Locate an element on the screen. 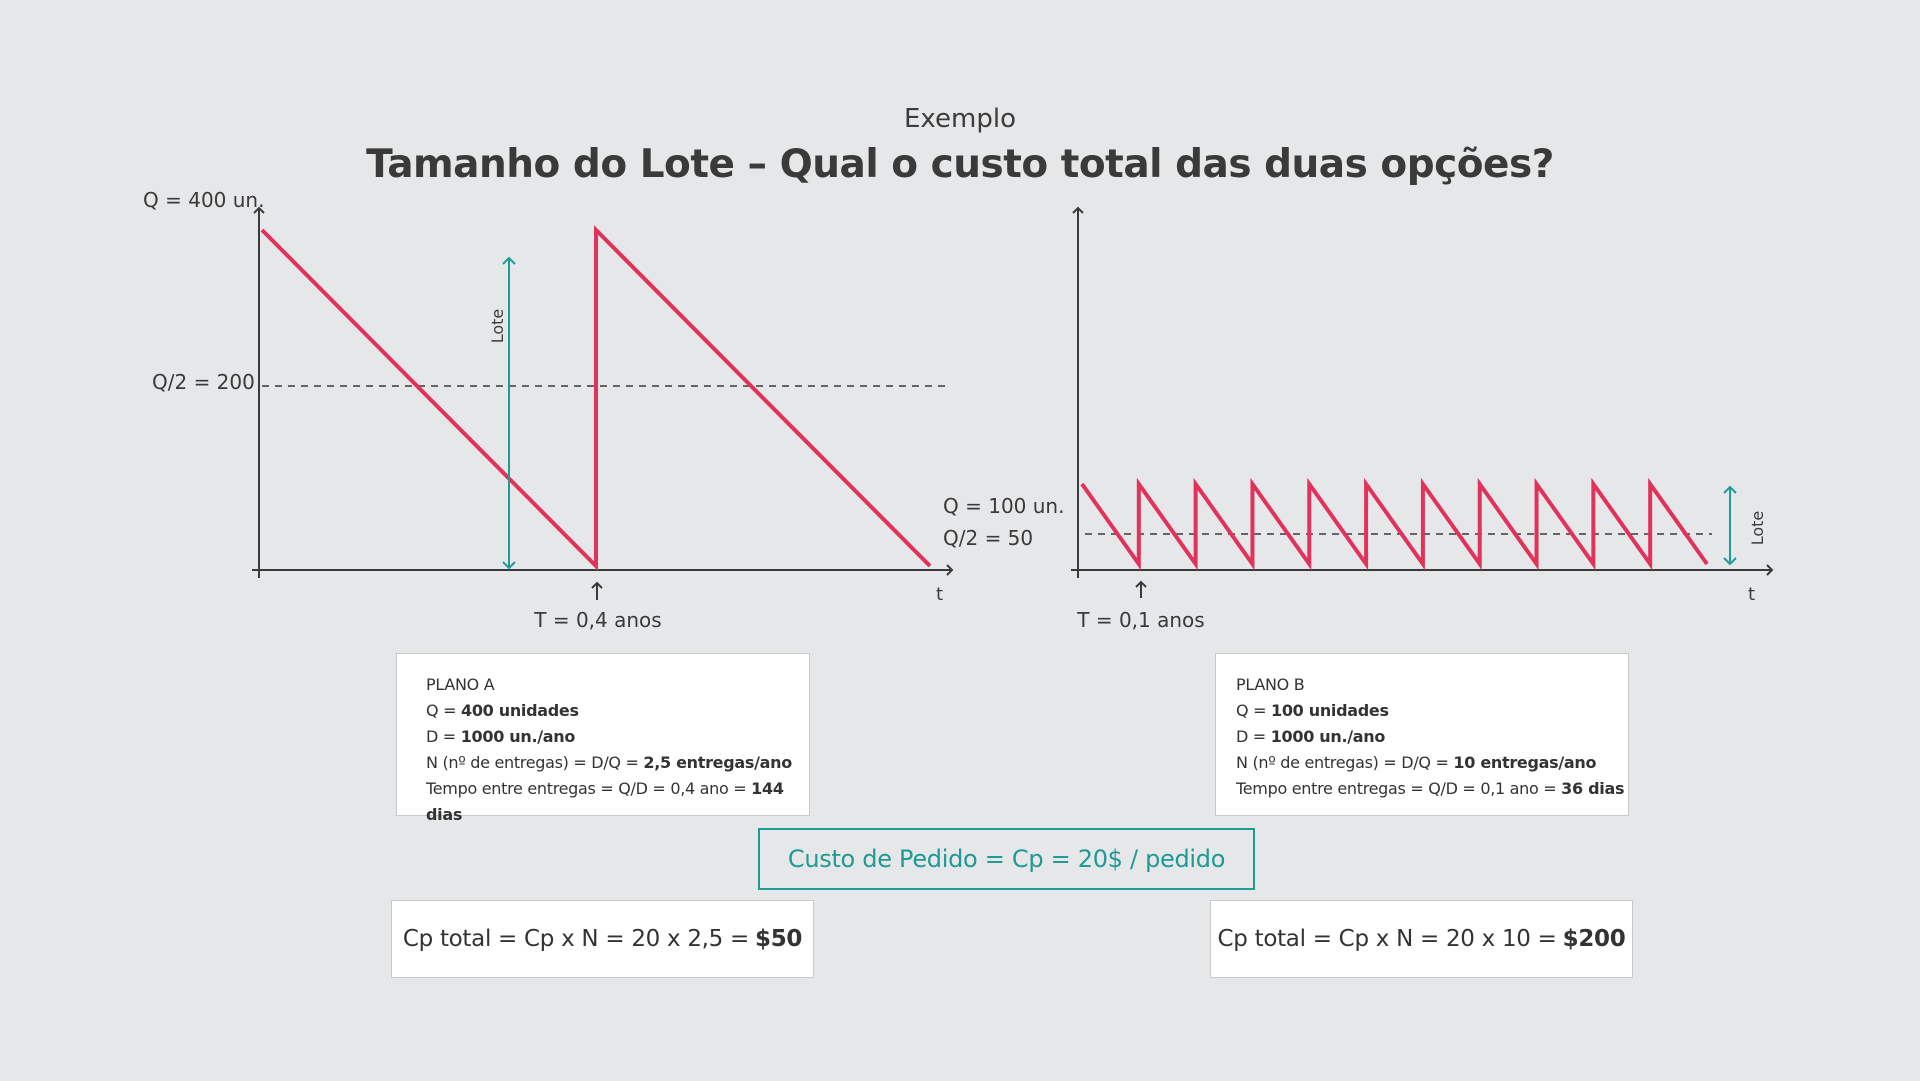 The image size is (1920, 1081). order-cost-box: Custo de Pedido = Cp = 20$ / pedido is located at coordinates (1006, 859).